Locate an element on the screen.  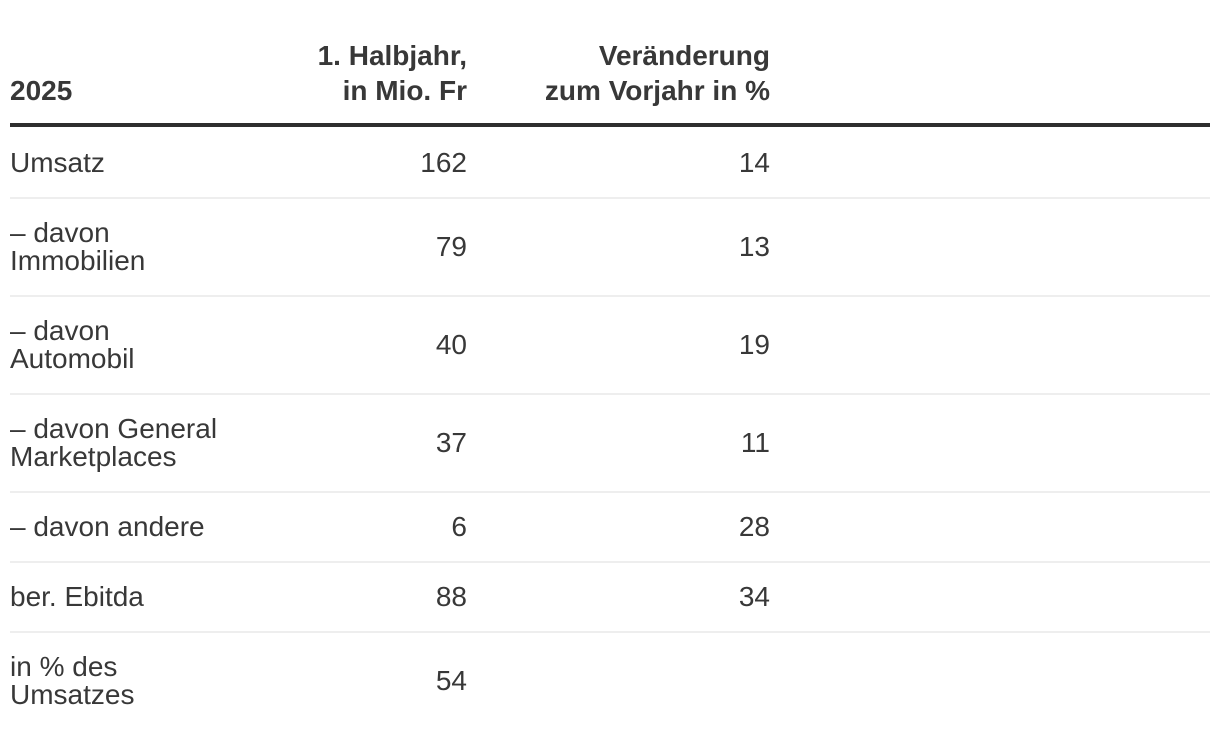
column-header-mio-fr: 1. Halbjahr, in Mio. Fr is located at coordinates (388, 63).